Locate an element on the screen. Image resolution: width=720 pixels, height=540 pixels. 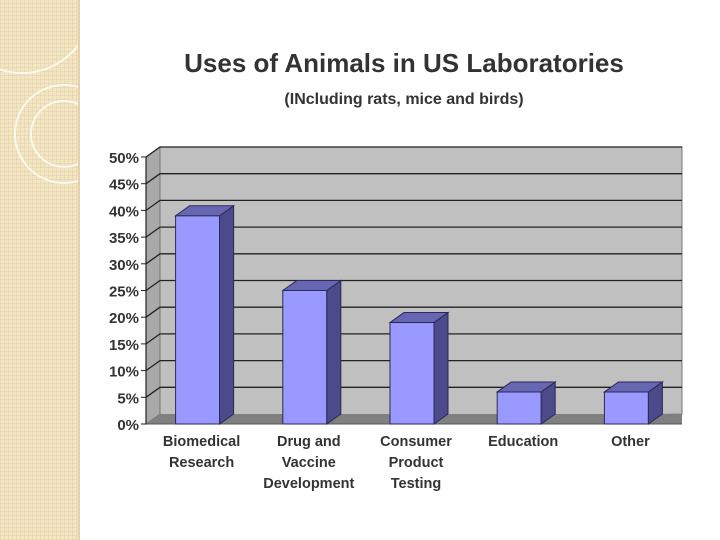
x-category-label: Consumer is located at coordinates (416, 442).